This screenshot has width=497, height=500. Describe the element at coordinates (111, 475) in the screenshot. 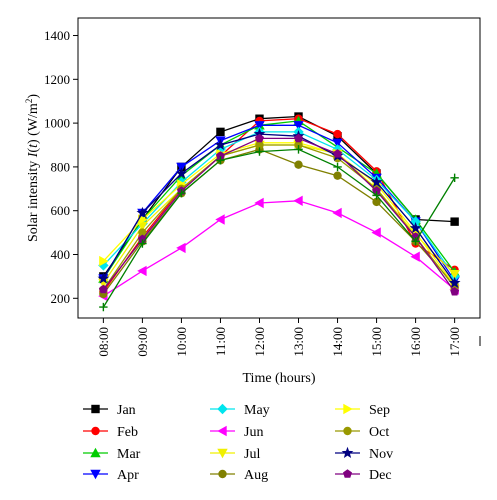

I see `legend-item-apr: Apr` at that location.